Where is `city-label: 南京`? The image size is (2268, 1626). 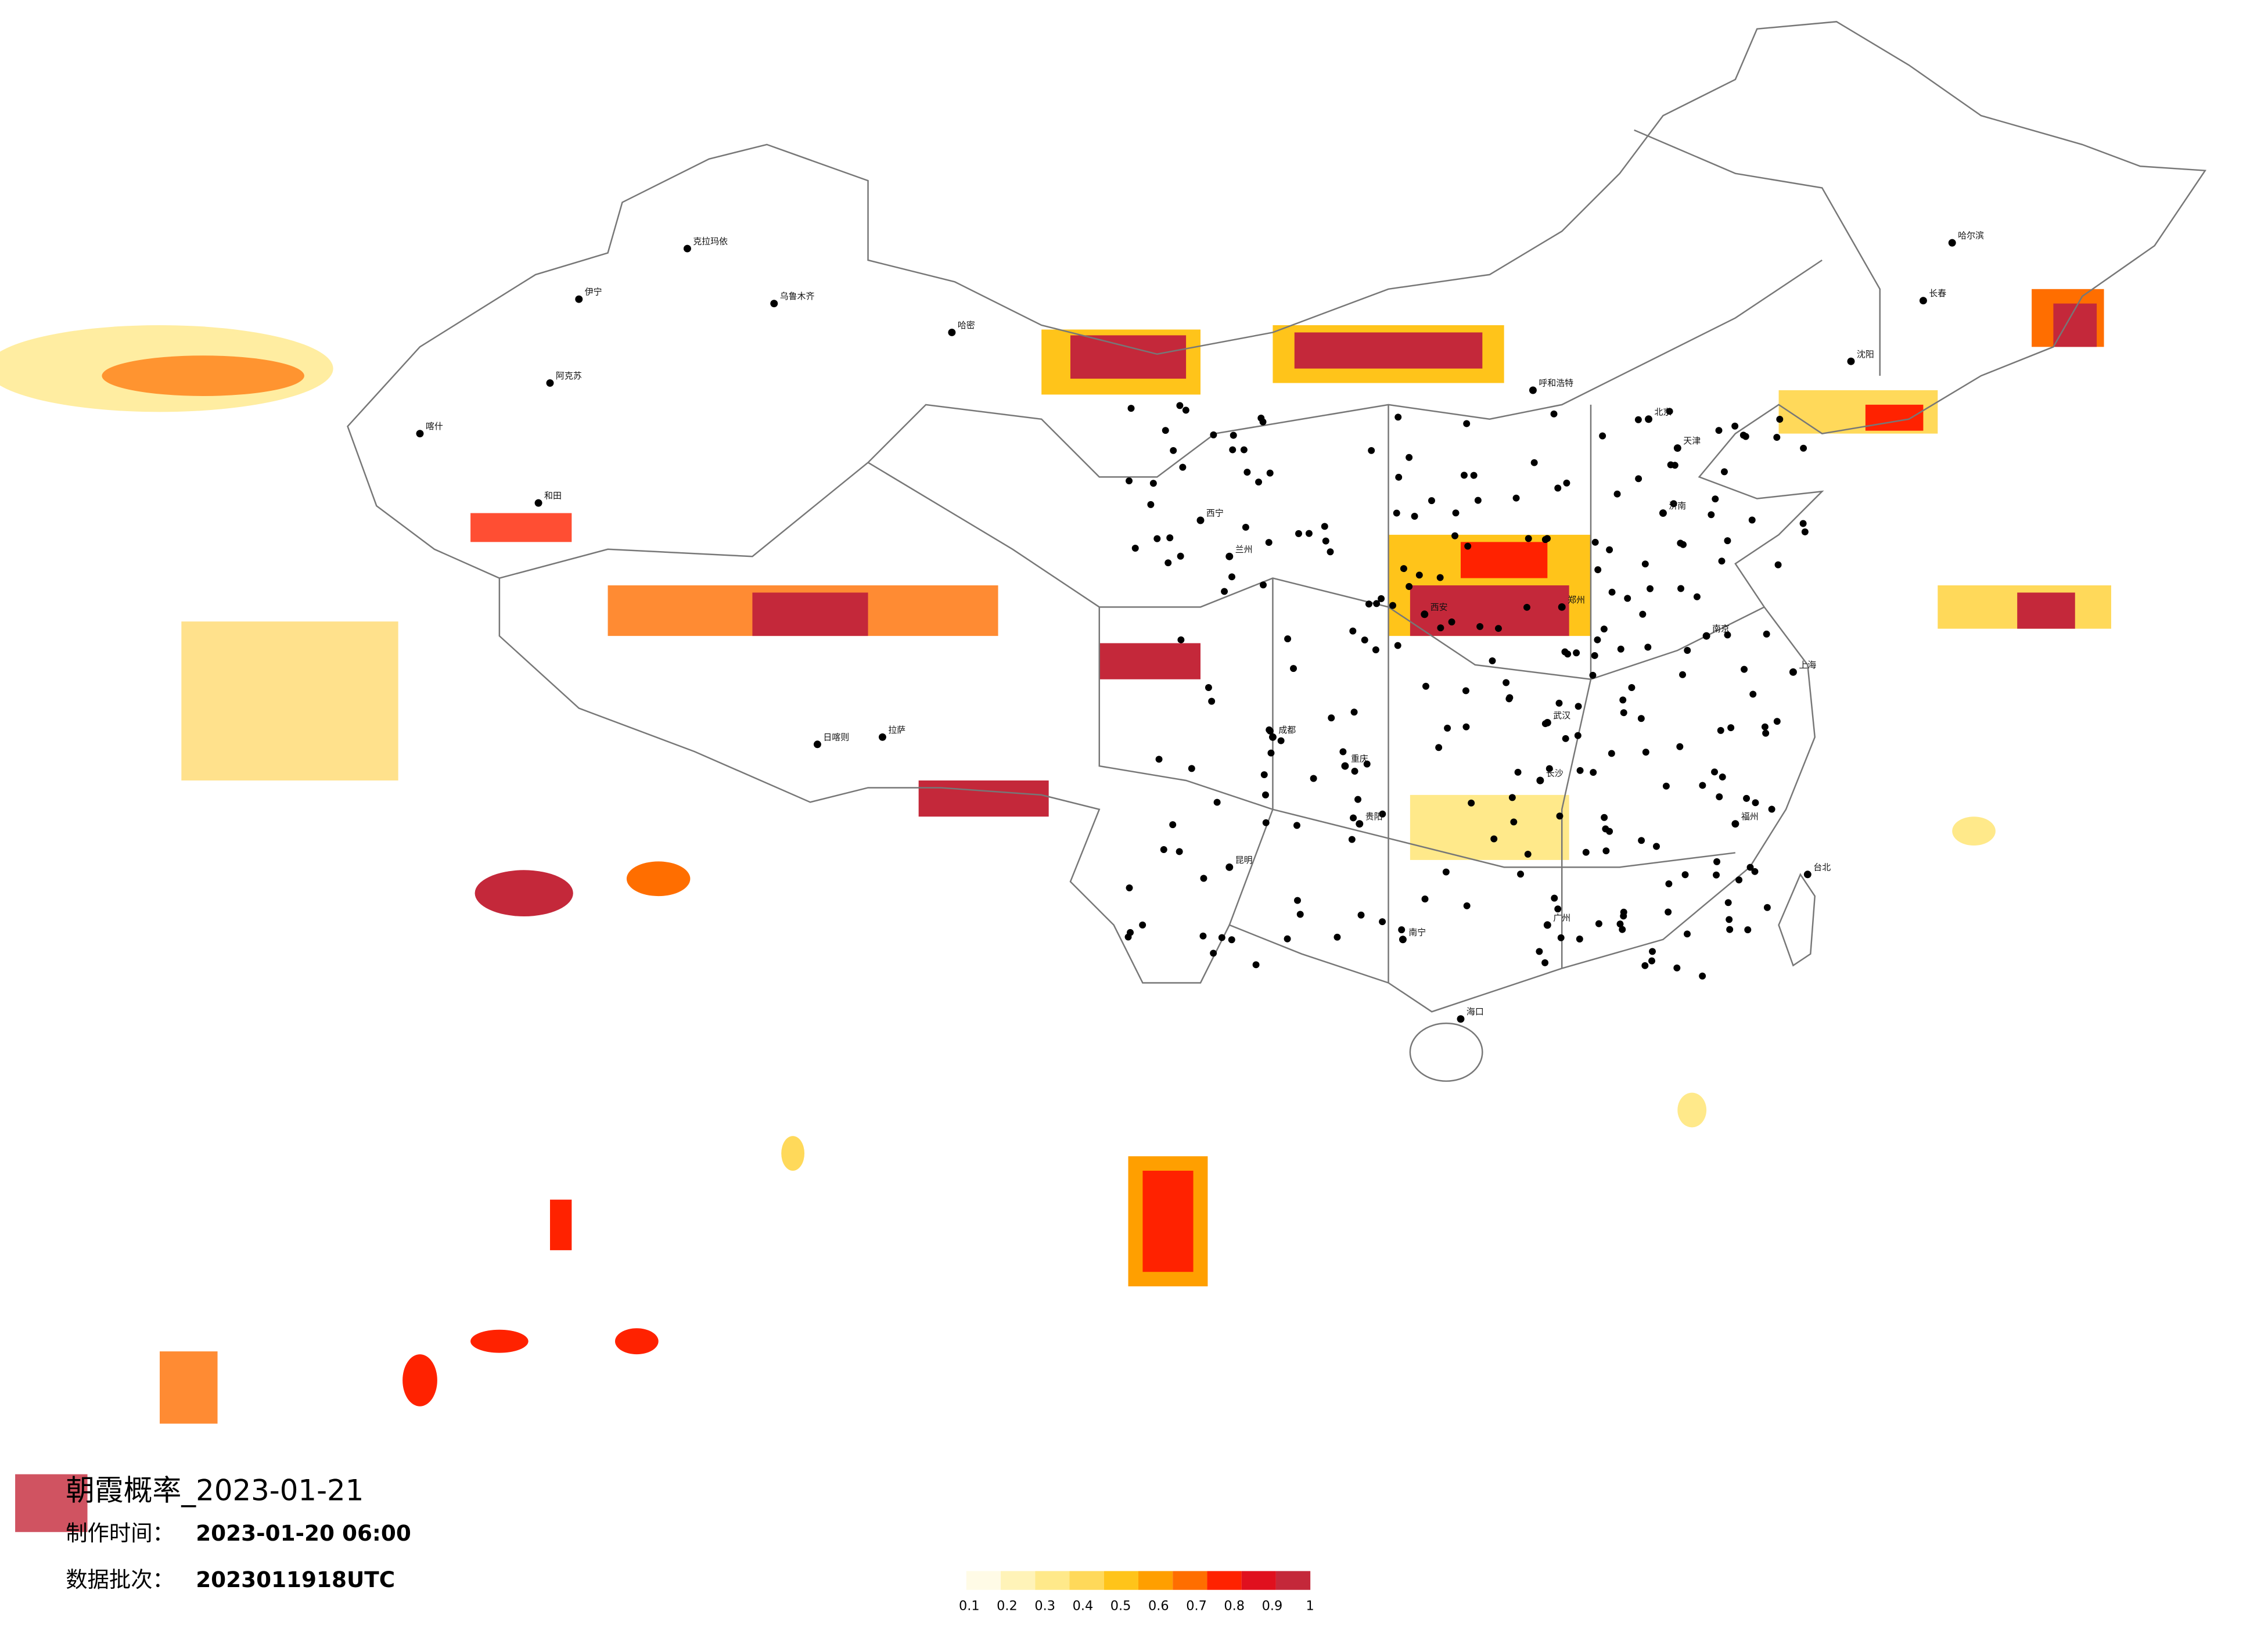 city-label: 南京 is located at coordinates (1721, 629).